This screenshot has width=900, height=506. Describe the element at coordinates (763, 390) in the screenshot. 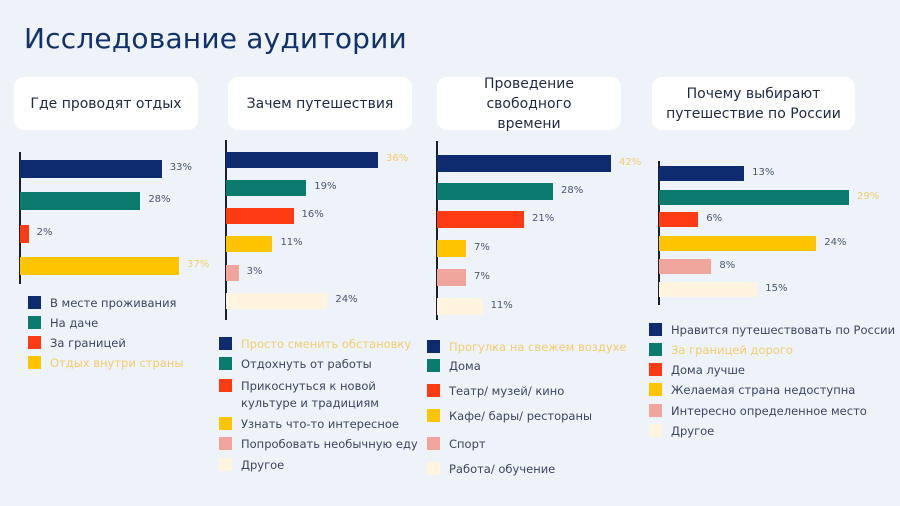

I see `legend-label: Желаемая страна недоступна` at that location.